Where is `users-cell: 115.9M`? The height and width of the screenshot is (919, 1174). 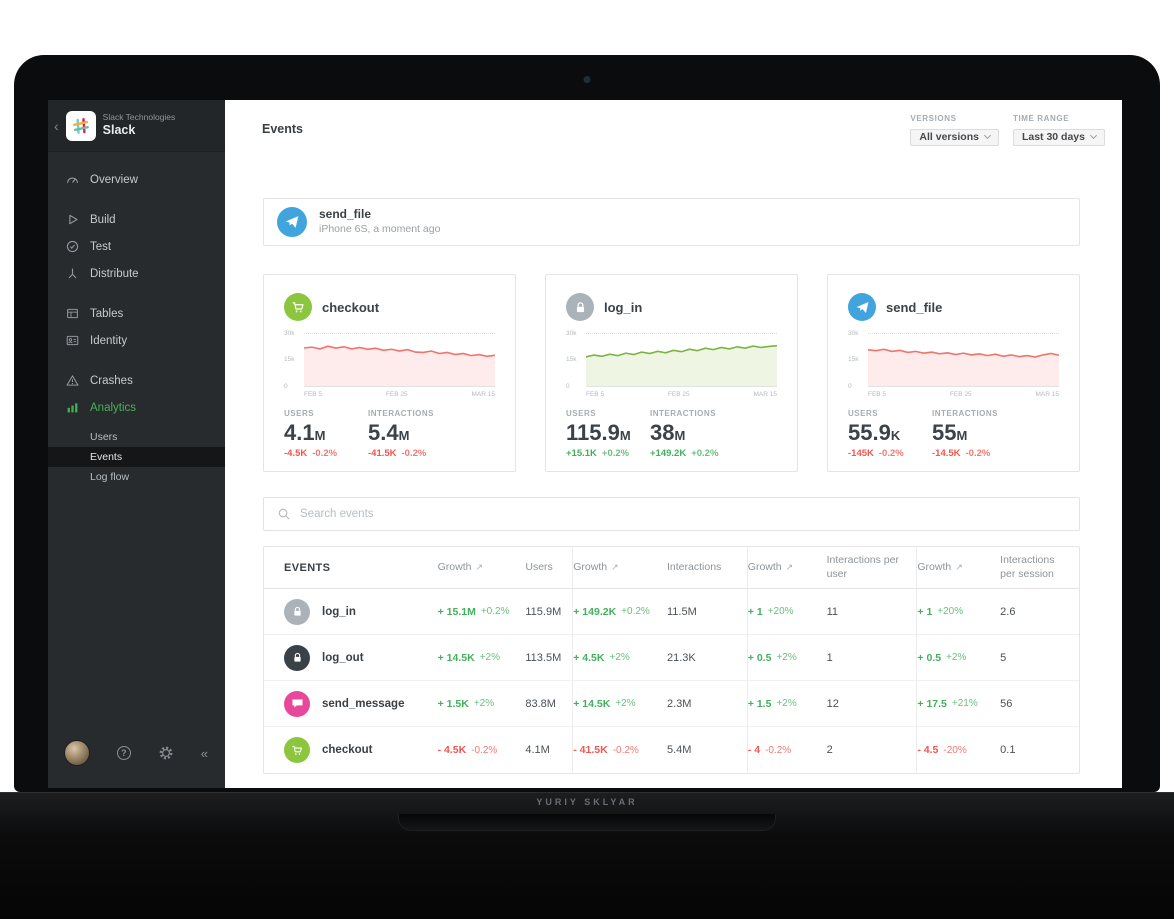
users-cell: 115.9M is located at coordinates (549, 611).